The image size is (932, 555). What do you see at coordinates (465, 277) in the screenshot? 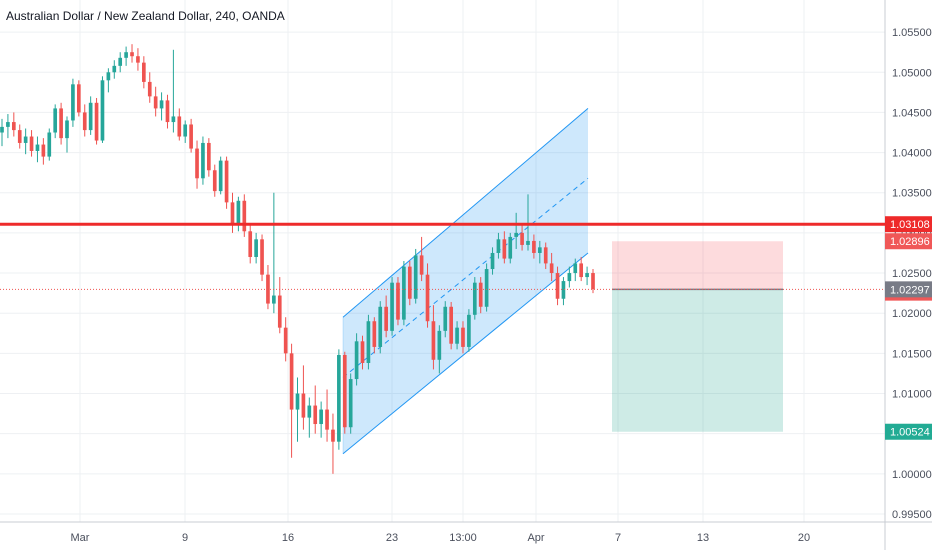
I see `channel-mid-line` at bounding box center [465, 277].